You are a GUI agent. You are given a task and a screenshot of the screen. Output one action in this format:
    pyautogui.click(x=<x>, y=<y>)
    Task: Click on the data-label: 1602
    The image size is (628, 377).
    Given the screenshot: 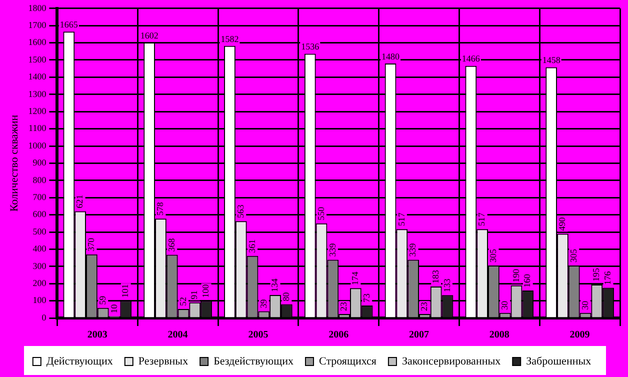 What is the action you would take?
    pyautogui.click(x=149, y=35)
    